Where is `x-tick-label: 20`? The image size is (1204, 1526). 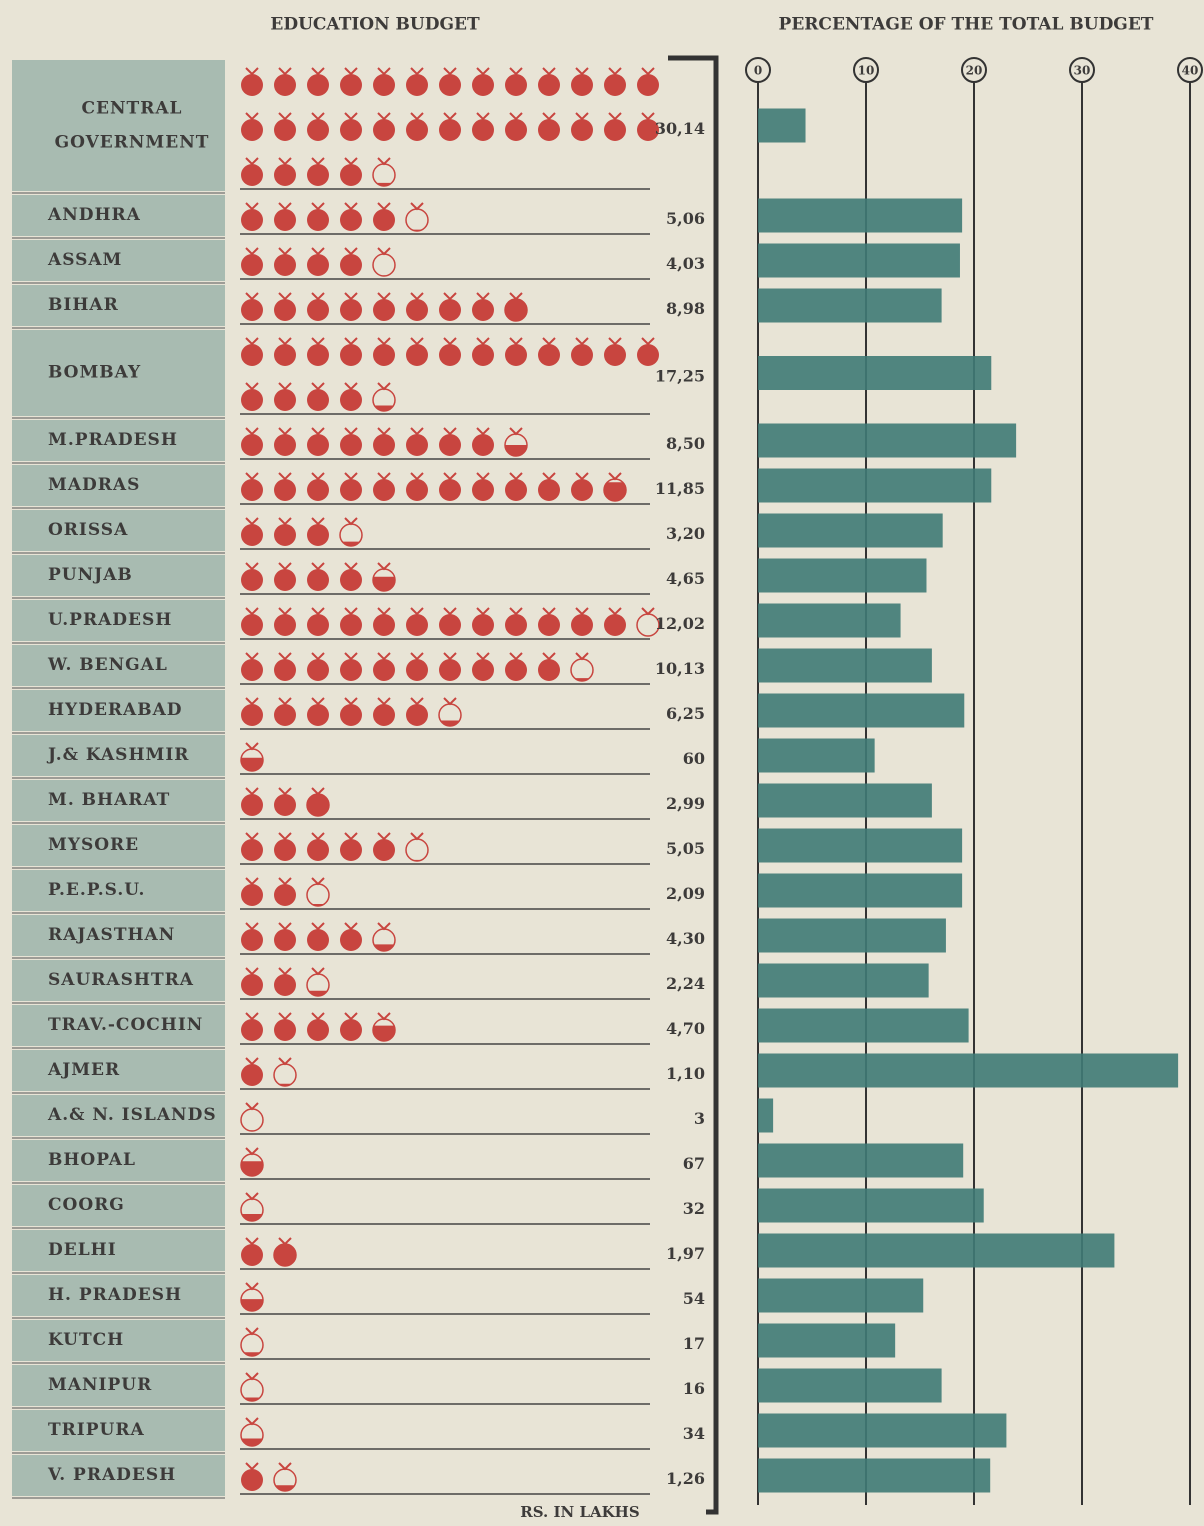
x-tick-label: 20 is located at coordinates (974, 71).